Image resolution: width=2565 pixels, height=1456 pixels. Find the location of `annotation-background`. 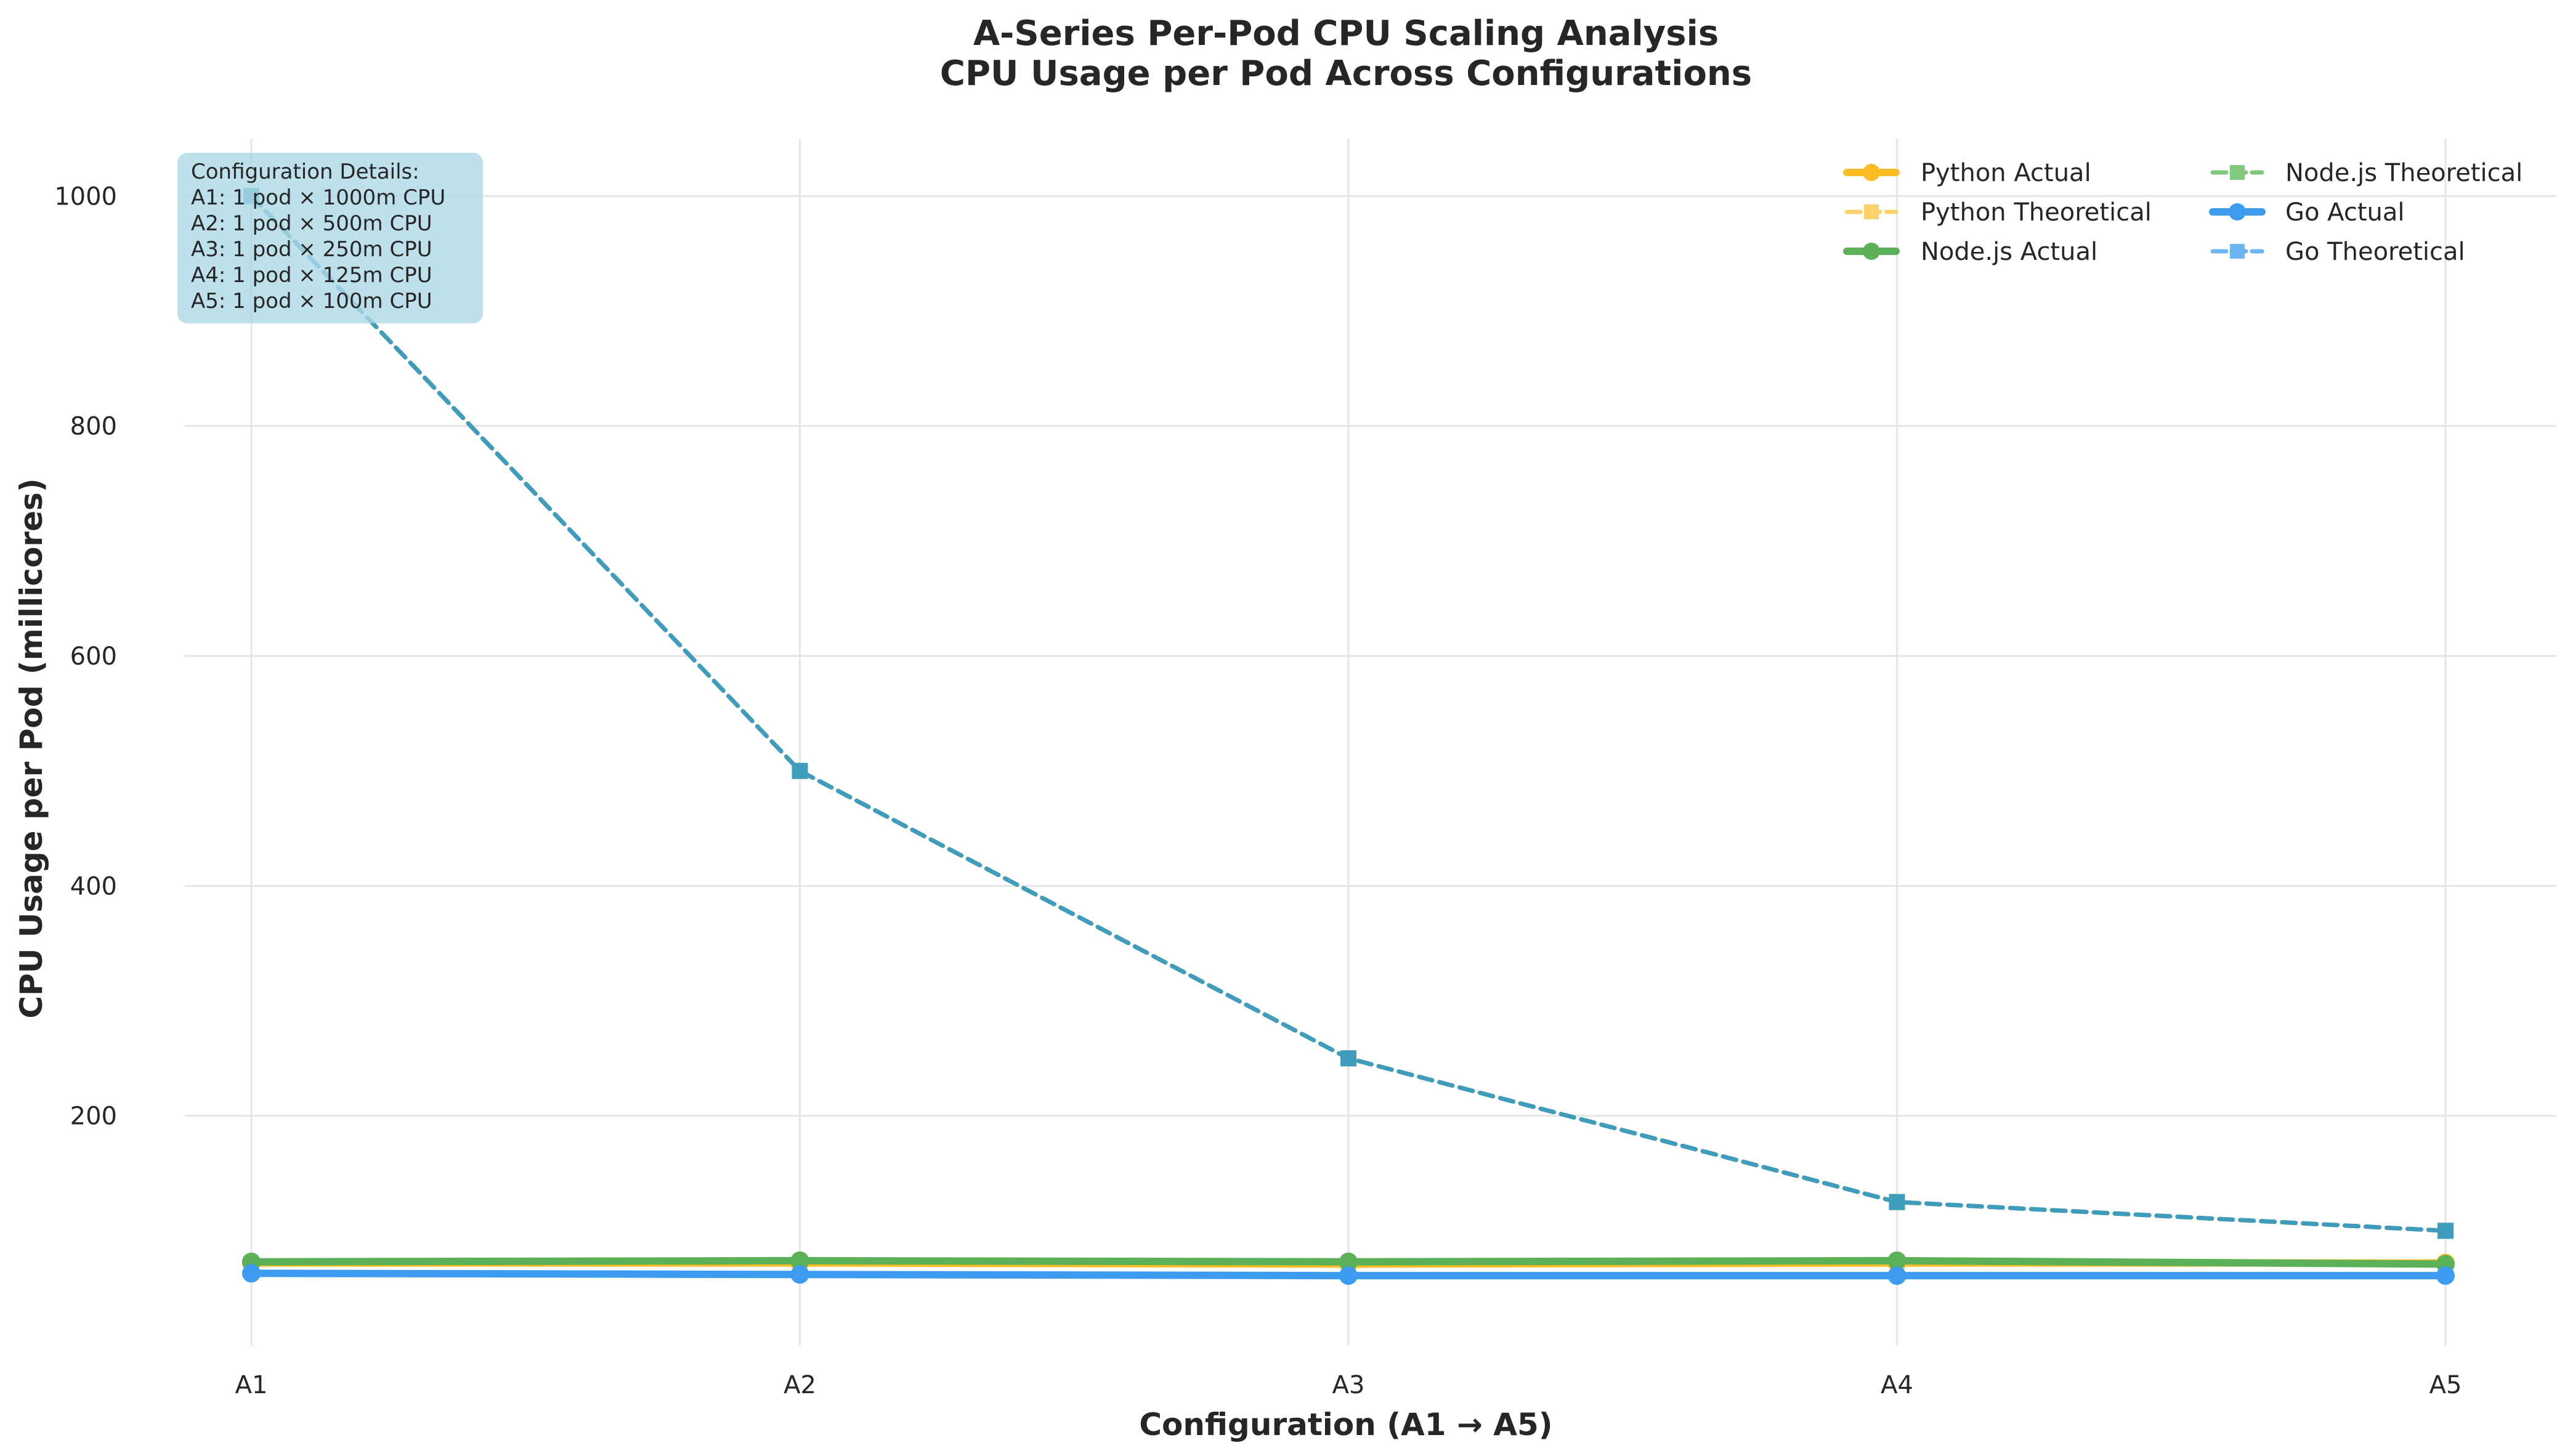

annotation-background is located at coordinates (330, 238).